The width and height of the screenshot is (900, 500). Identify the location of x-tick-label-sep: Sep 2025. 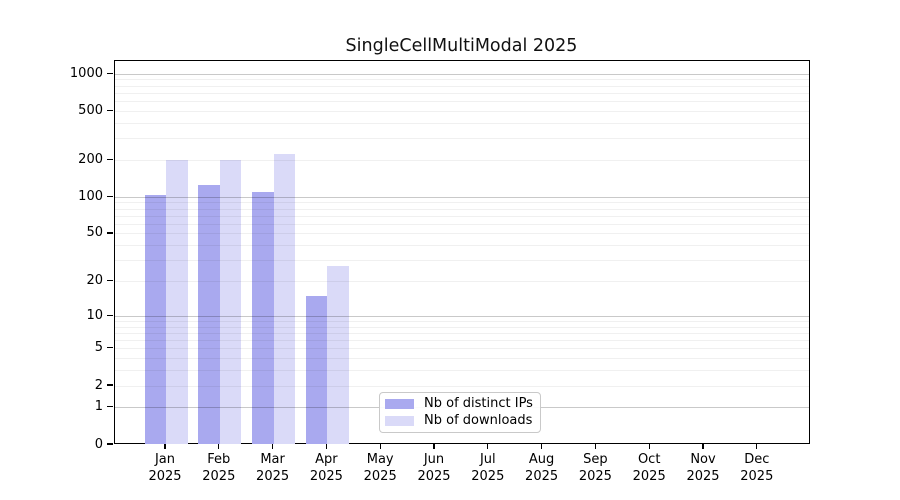
(595, 468).